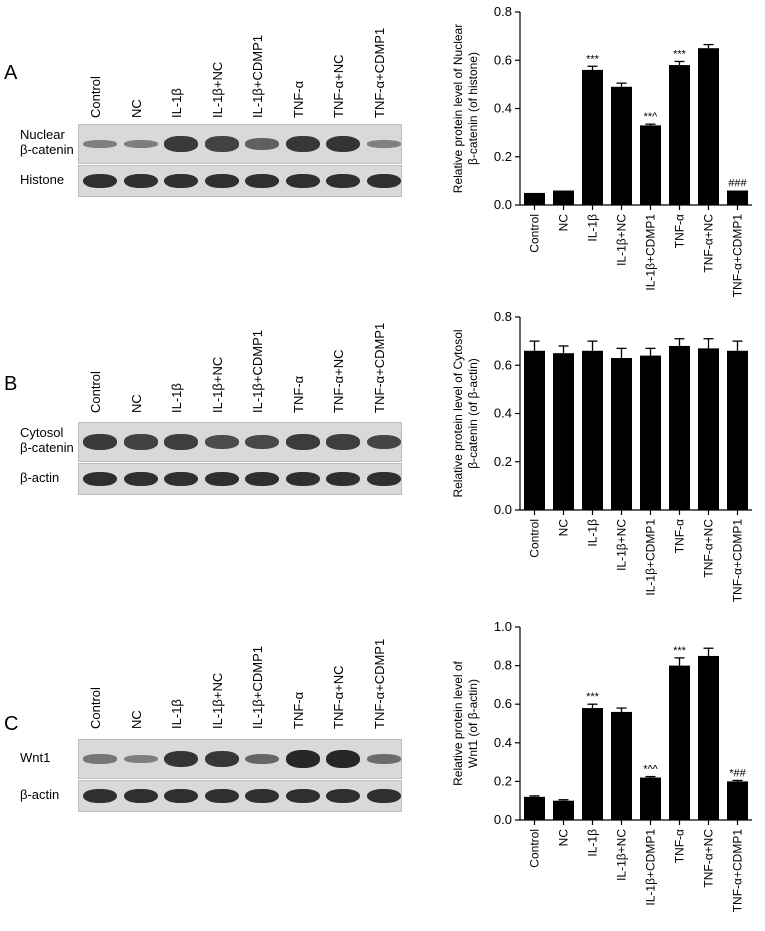 The width and height of the screenshot is (765, 931). I want to click on significance-label: **^, so click(651, 117).